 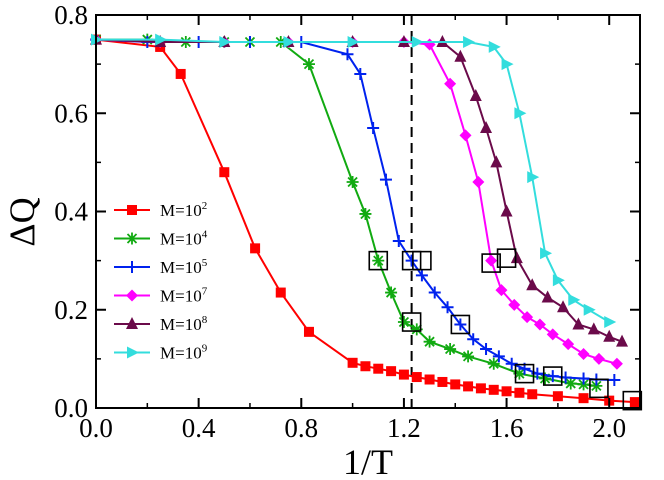 What do you see at coordinates (404, 428) in the screenshot?
I see `x-tick-label: 1.2` at bounding box center [404, 428].